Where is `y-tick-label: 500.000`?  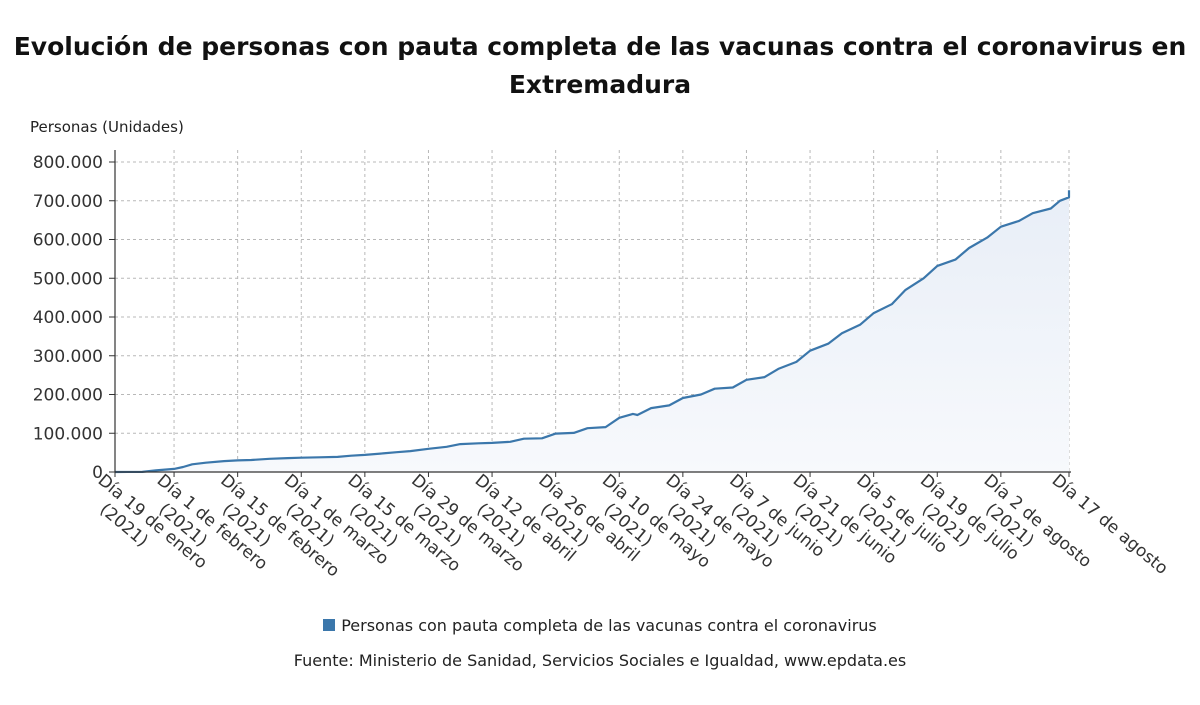 y-tick-label: 500.000 is located at coordinates (68, 279).